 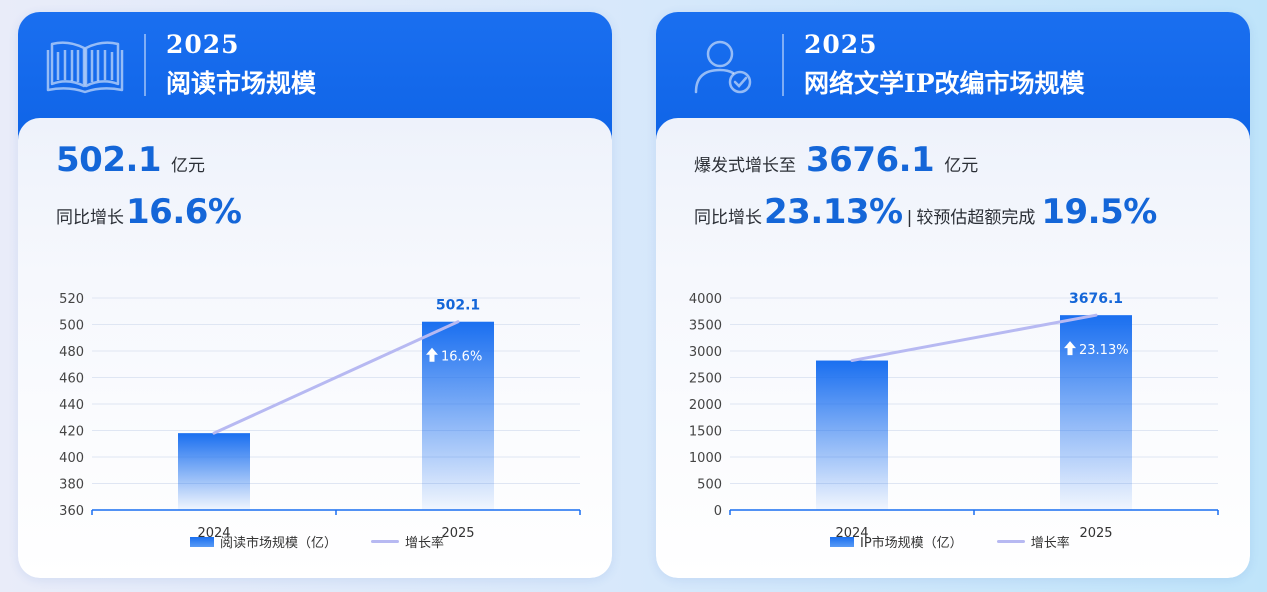 I want to click on data-label: 3676.1, so click(x=1096, y=299).